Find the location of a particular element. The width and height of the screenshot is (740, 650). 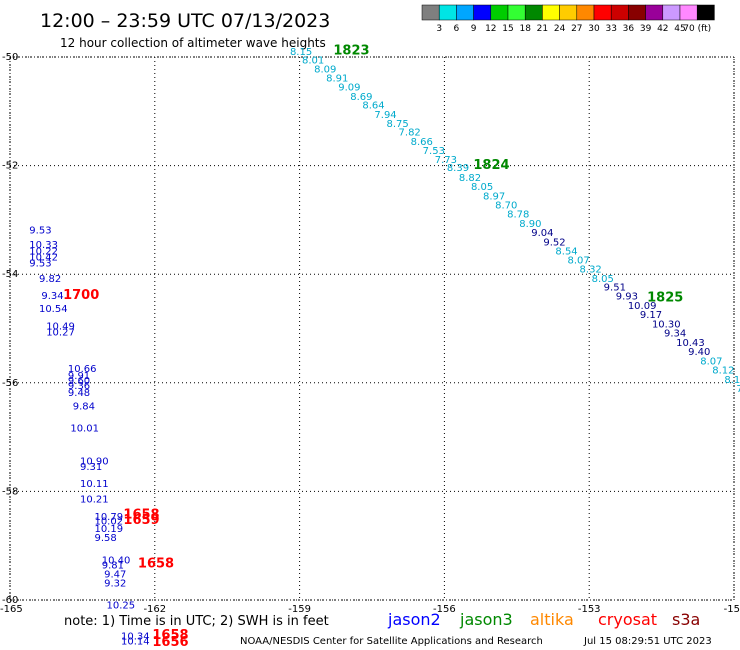

swh-value-label: 8.07 is located at coordinates (711, 361).